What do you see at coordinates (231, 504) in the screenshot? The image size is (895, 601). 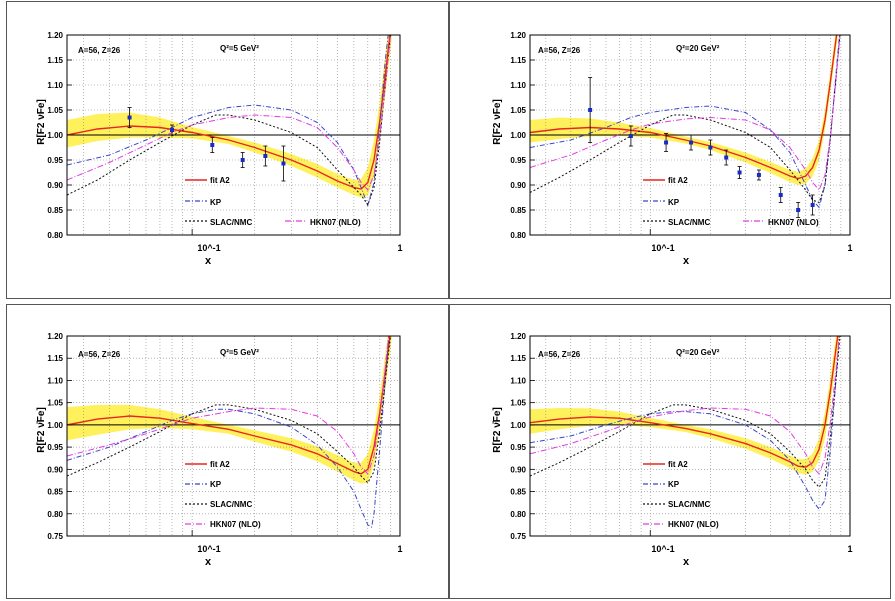 I see `legend-label: SLAC/NMC` at bounding box center [231, 504].